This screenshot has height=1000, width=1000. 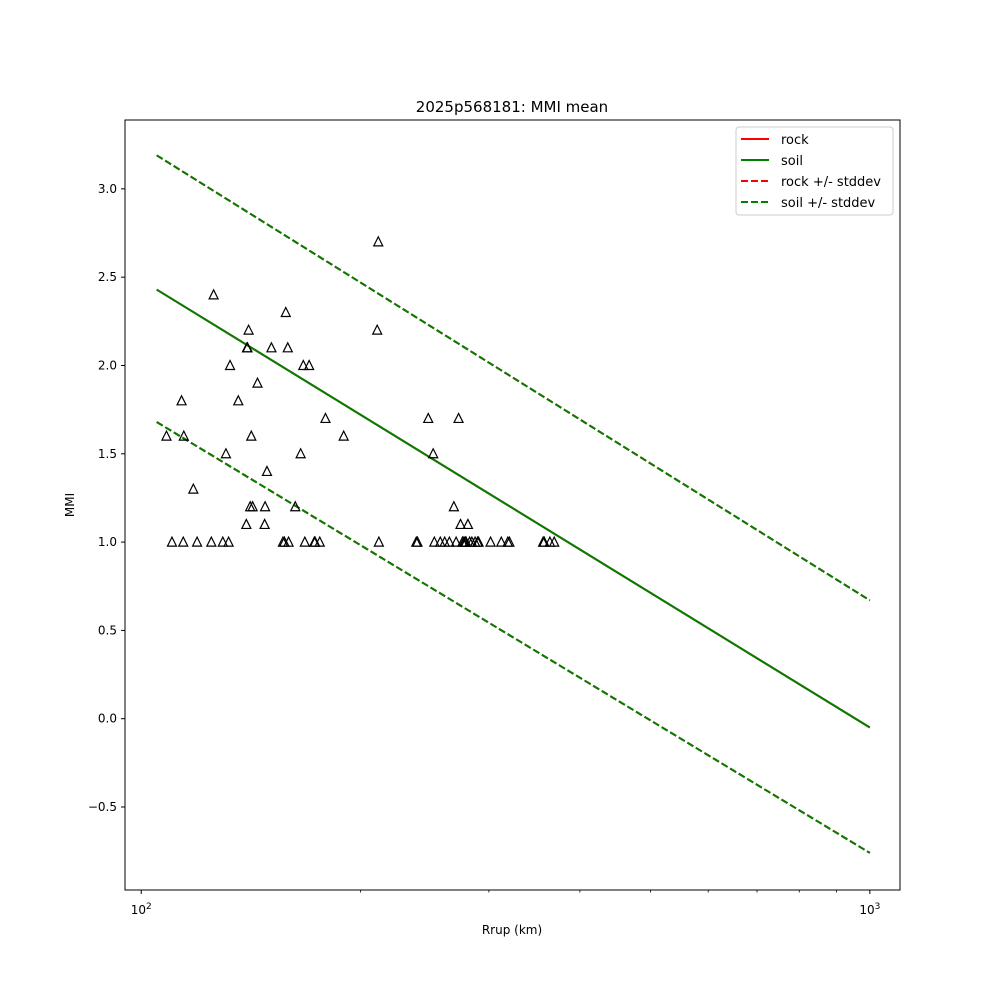 What do you see at coordinates (512, 930) in the screenshot?
I see `x-axis-label: Rrup (km)` at bounding box center [512, 930].